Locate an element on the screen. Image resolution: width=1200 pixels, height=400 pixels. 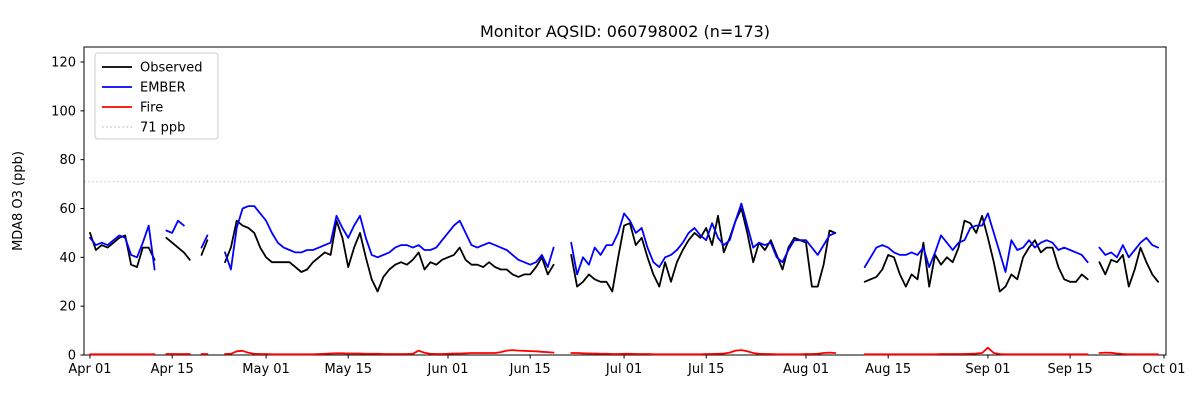
x-tick-label: Apr 01 is located at coordinates (89, 369).